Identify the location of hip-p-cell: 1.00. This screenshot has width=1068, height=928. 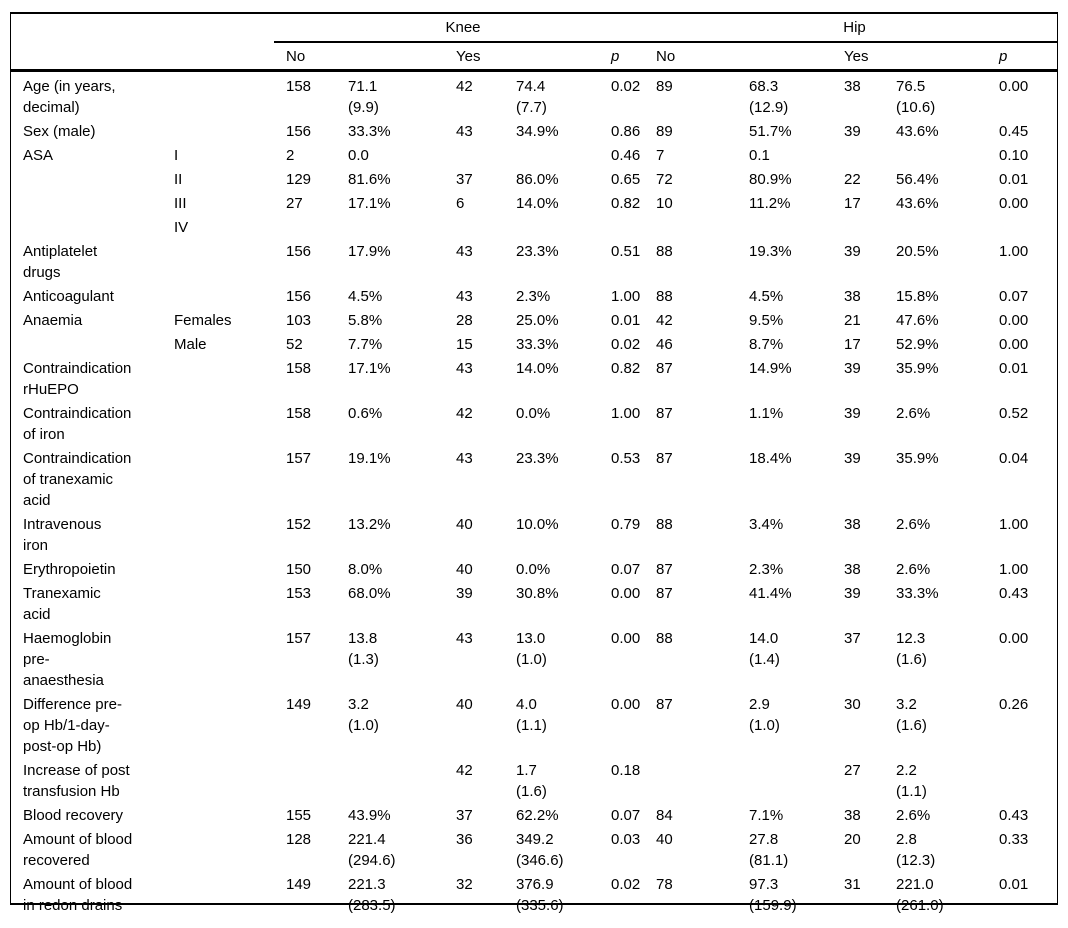
(1014, 251).